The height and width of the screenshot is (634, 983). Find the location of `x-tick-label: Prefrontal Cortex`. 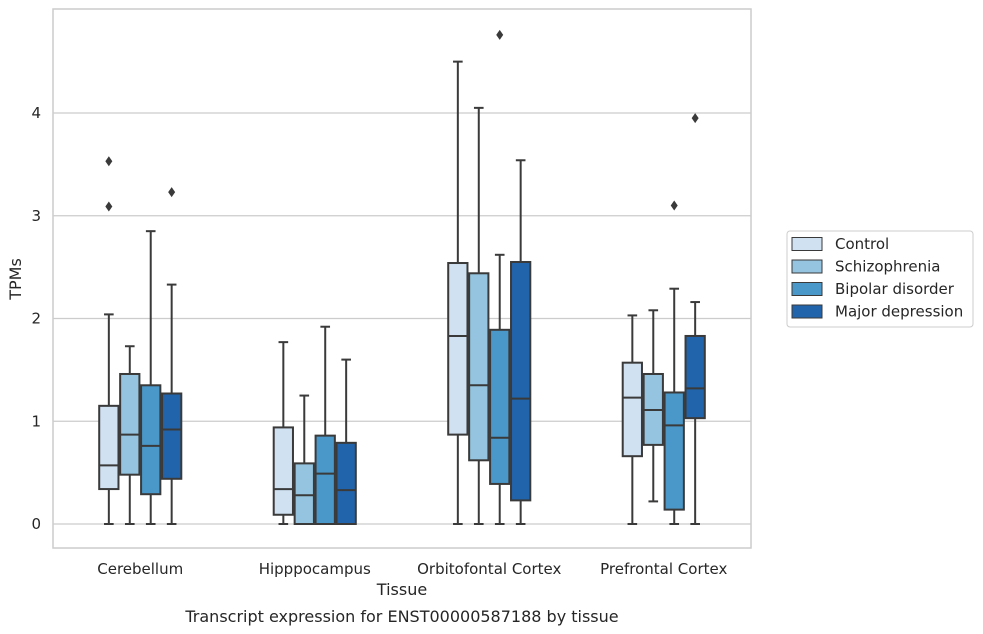

x-tick-label: Prefrontal Cortex is located at coordinates (663, 569).